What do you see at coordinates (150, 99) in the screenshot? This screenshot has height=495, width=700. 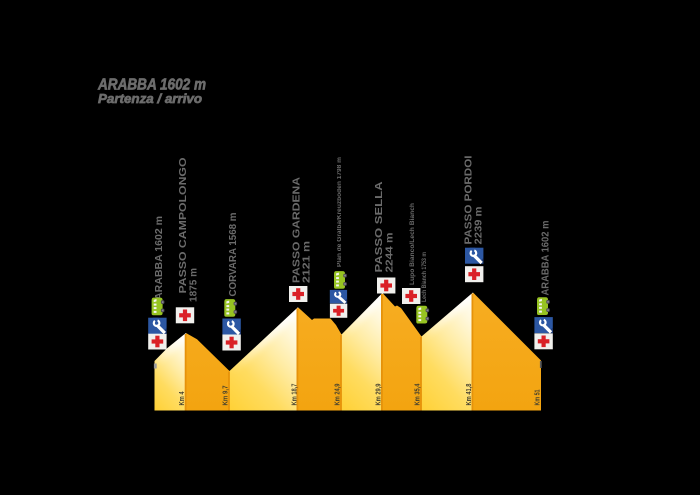 I see `svg-text: Partenza / arrivo` at bounding box center [150, 99].